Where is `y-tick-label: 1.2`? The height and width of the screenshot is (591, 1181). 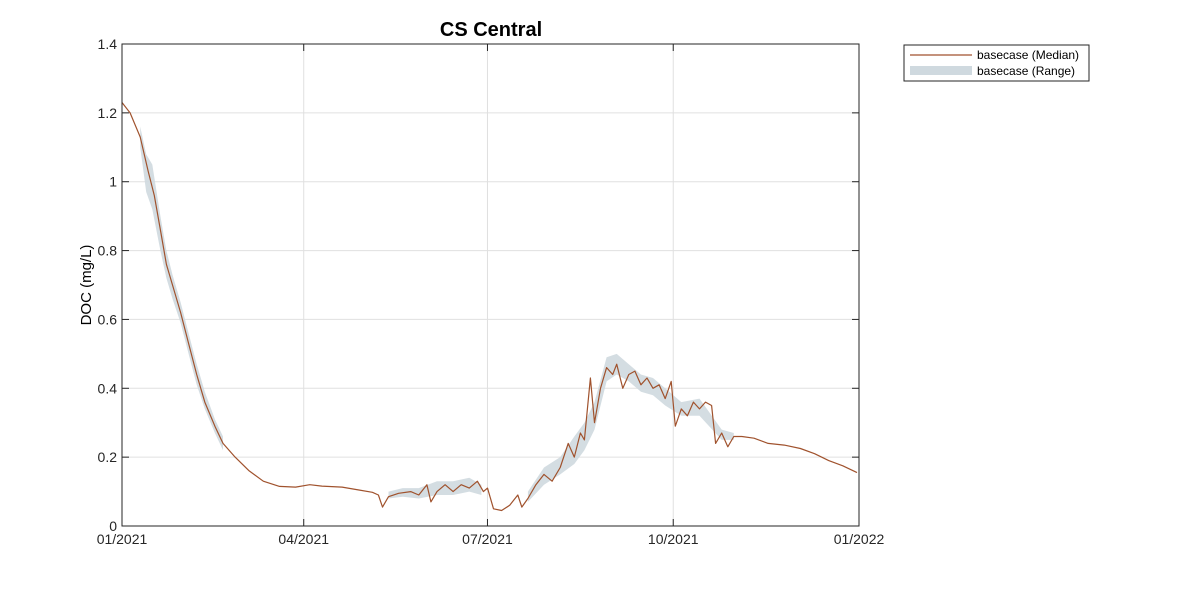 y-tick-label: 1.2 is located at coordinates (108, 113).